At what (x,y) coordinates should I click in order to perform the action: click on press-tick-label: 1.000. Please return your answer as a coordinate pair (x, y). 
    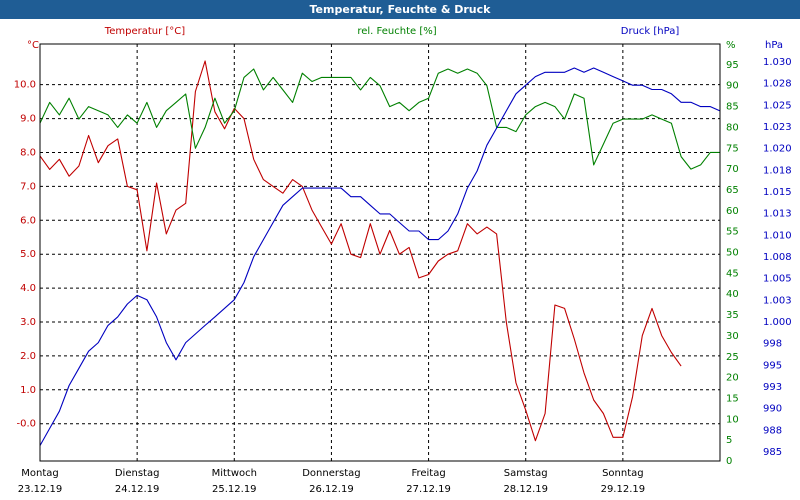
    Looking at the image, I should click on (777, 322).